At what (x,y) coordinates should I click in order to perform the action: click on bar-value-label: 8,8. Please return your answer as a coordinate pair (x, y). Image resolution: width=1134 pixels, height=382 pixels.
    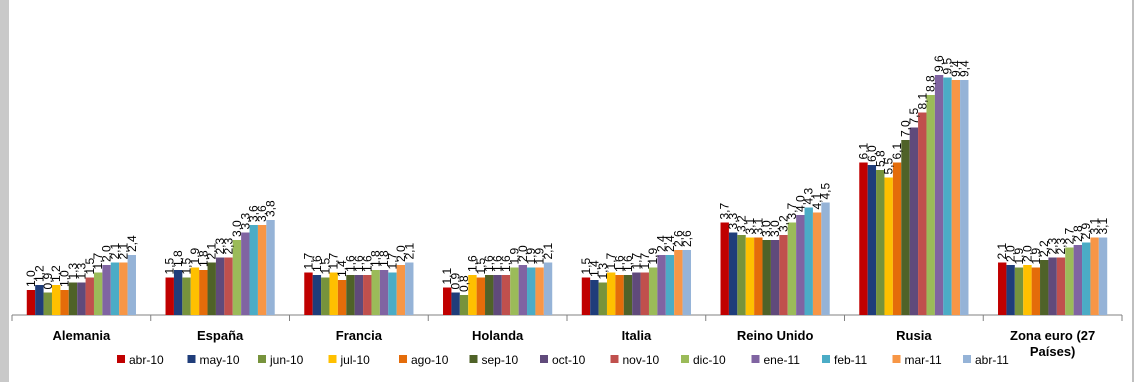
    Looking at the image, I should click on (931, 83).